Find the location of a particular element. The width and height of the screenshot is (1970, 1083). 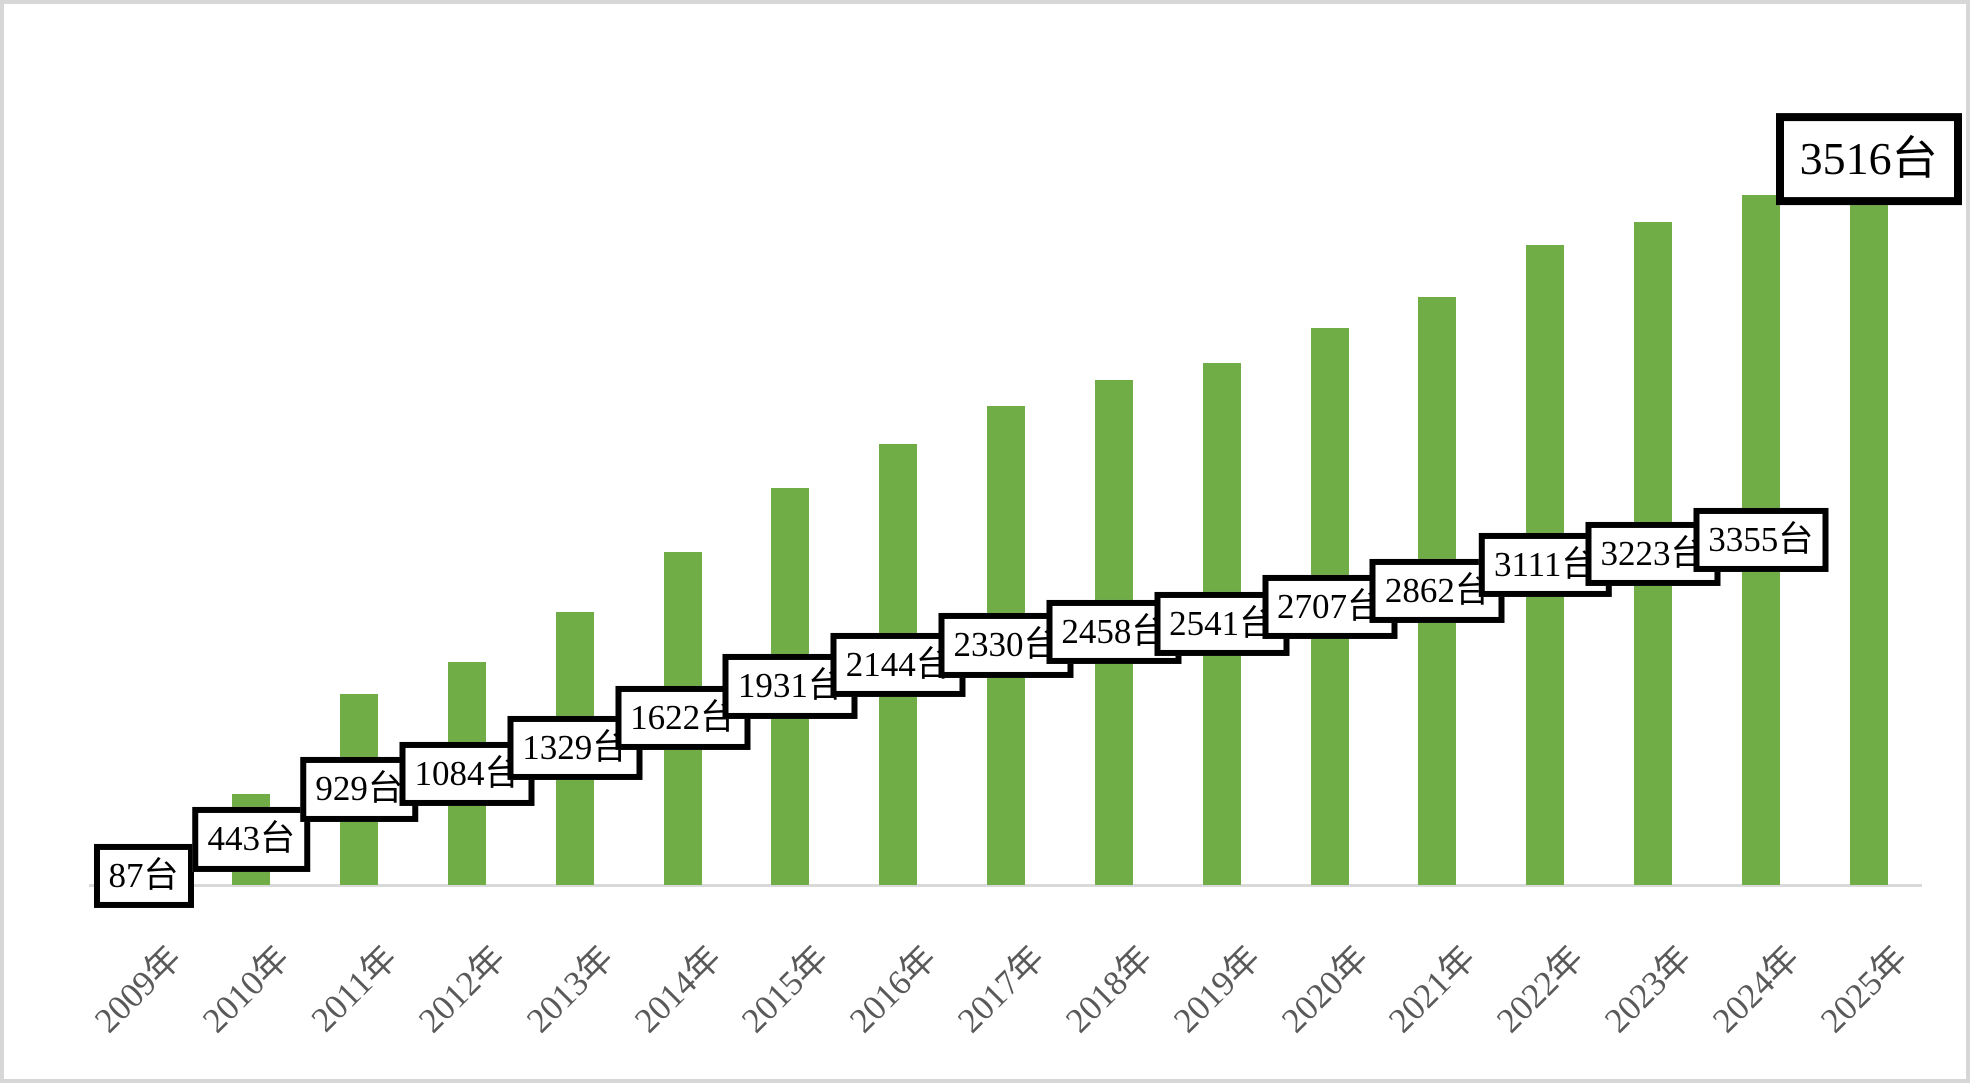

data-label-2009: 87台 is located at coordinates (143, 876).